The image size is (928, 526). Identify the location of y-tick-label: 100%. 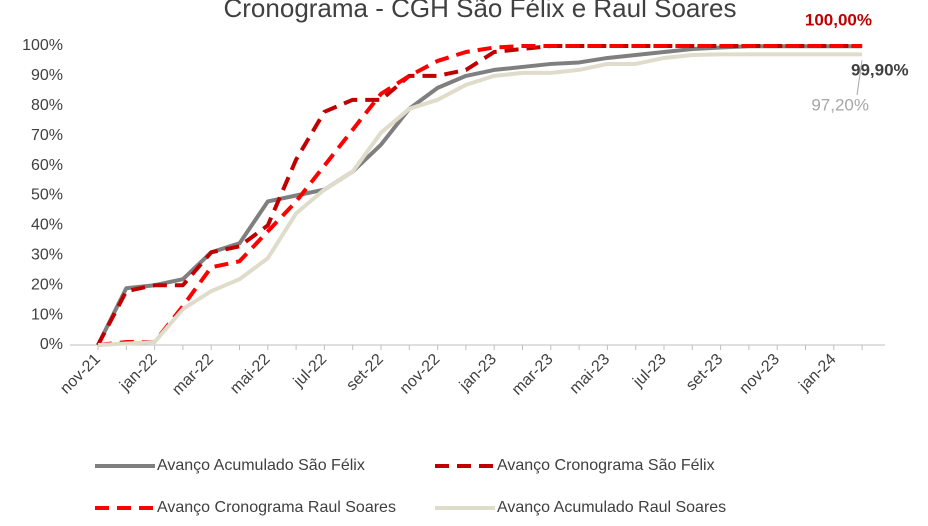
(42, 45).